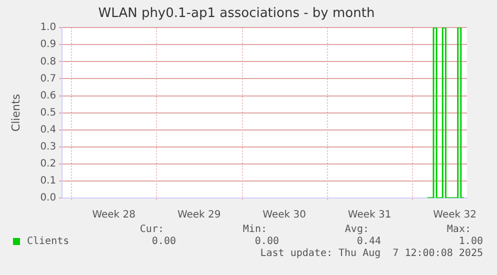 The width and height of the screenshot is (497, 275). What do you see at coordinates (284, 215) in the screenshot?
I see `x-tick-label: Week 30` at bounding box center [284, 215].